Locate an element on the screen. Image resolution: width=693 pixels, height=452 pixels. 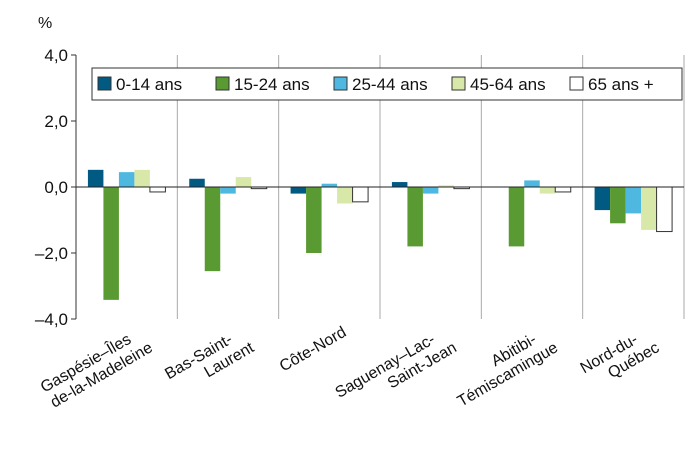
legend-label: 25-44 ans is located at coordinates (390, 84).